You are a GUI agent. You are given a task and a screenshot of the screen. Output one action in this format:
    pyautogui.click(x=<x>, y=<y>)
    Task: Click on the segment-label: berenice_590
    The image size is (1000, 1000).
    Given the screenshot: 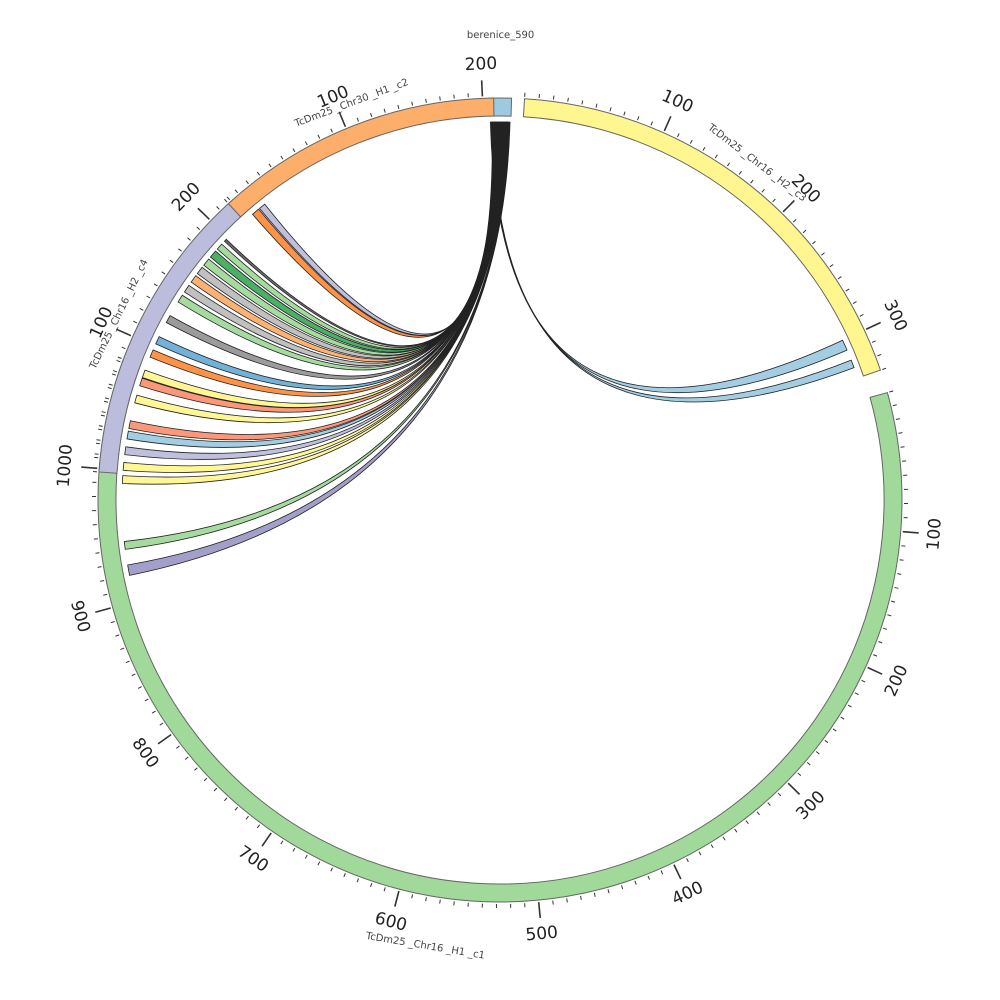 What is the action you would take?
    pyautogui.click(x=500, y=35)
    